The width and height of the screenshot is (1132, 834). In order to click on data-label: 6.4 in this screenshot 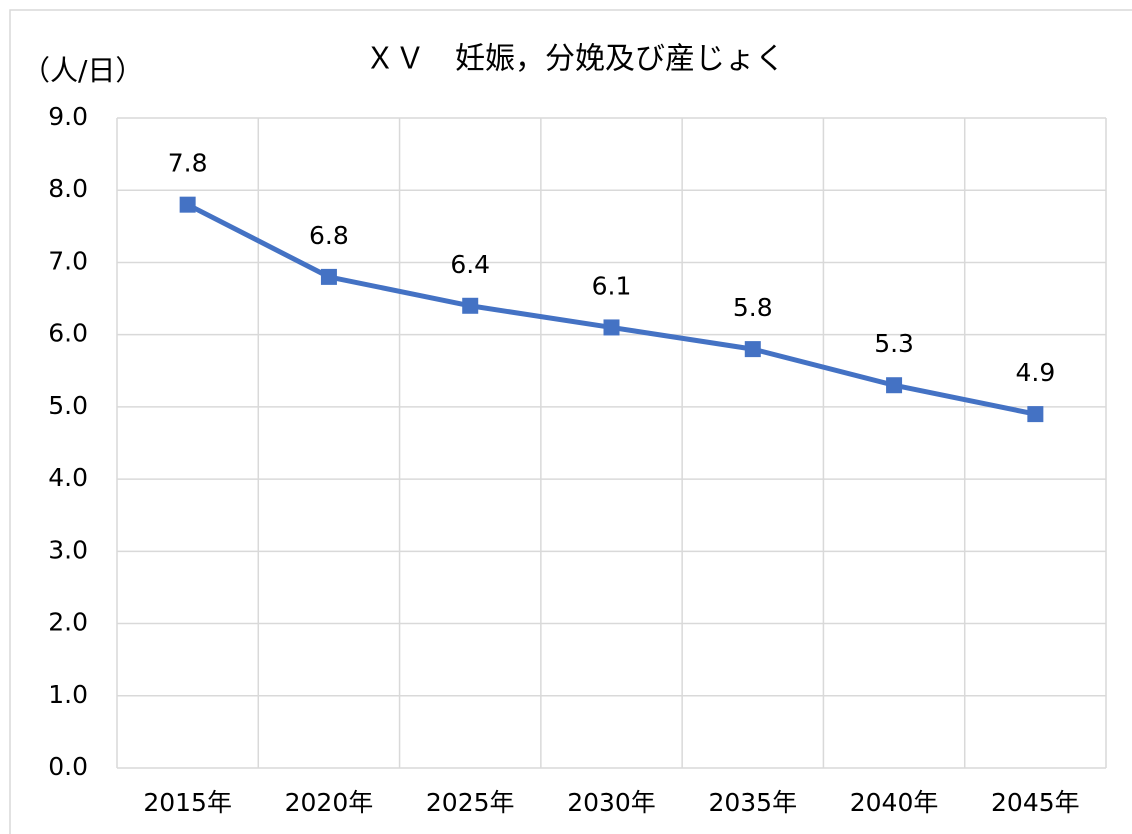, I will do `click(470, 264)`.